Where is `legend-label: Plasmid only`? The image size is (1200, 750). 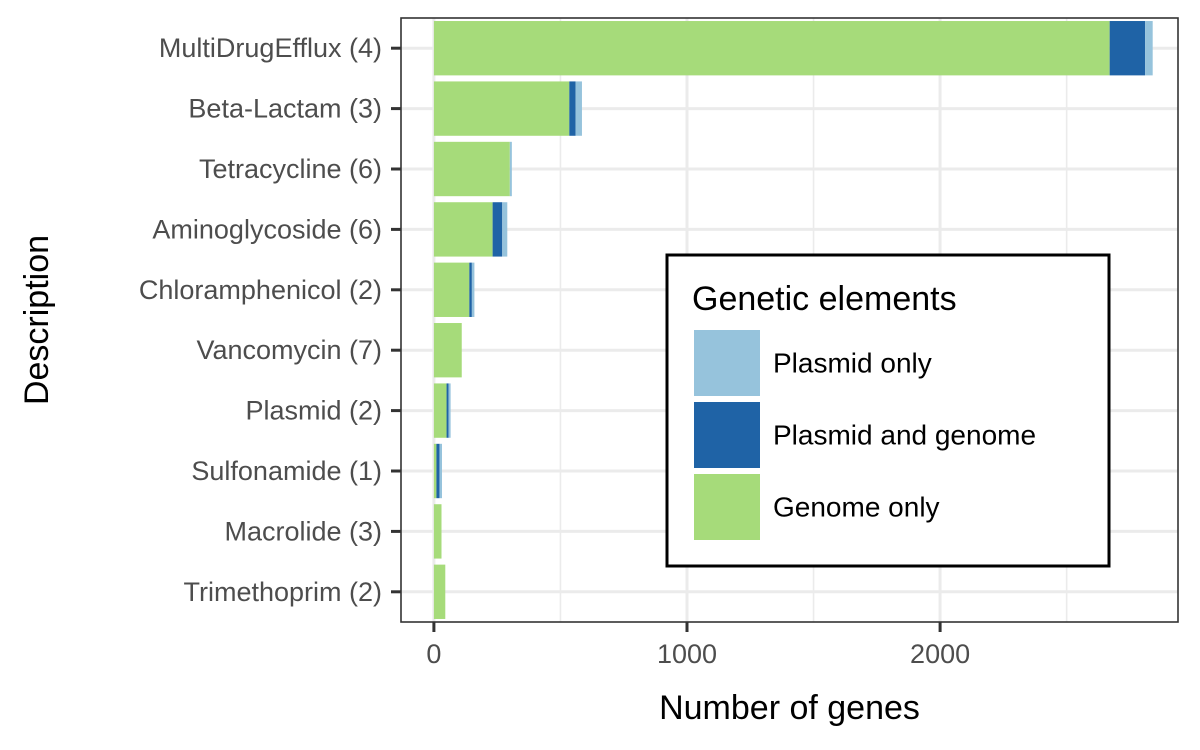
legend-label: Plasmid only is located at coordinates (852, 363).